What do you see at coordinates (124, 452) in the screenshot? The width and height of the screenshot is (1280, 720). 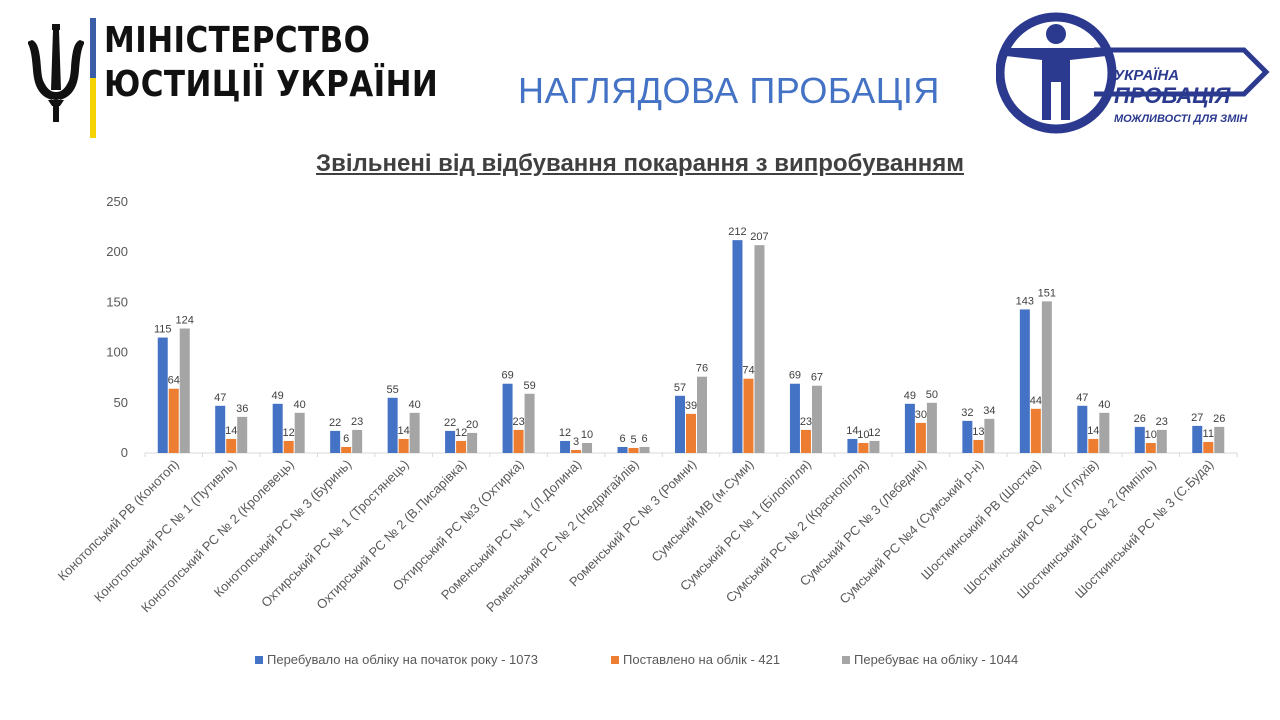 I see `y-tick-label: 0` at bounding box center [124, 452].